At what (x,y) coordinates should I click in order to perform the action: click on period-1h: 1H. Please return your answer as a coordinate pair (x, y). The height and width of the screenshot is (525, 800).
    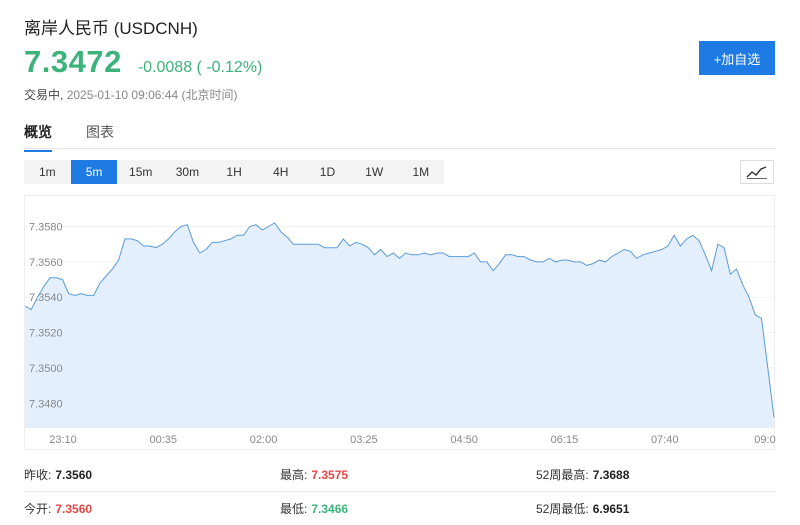
    Looking at the image, I should click on (234, 172).